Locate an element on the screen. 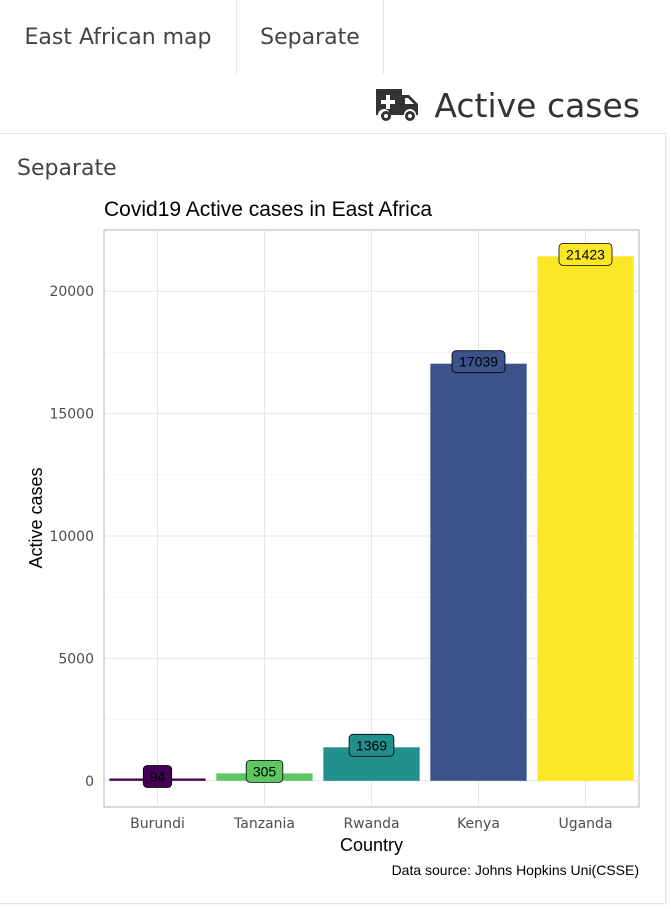  tab-separate: Separate is located at coordinates (310, 37).